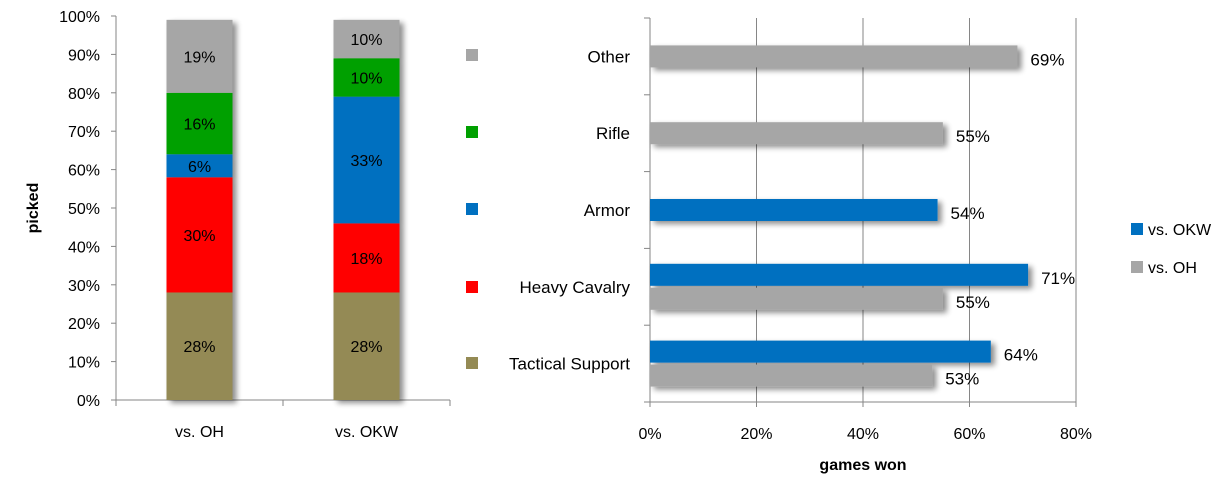  Describe the element at coordinates (88, 401) in the screenshot. I see `left-y-tick-label: 0%` at that location.